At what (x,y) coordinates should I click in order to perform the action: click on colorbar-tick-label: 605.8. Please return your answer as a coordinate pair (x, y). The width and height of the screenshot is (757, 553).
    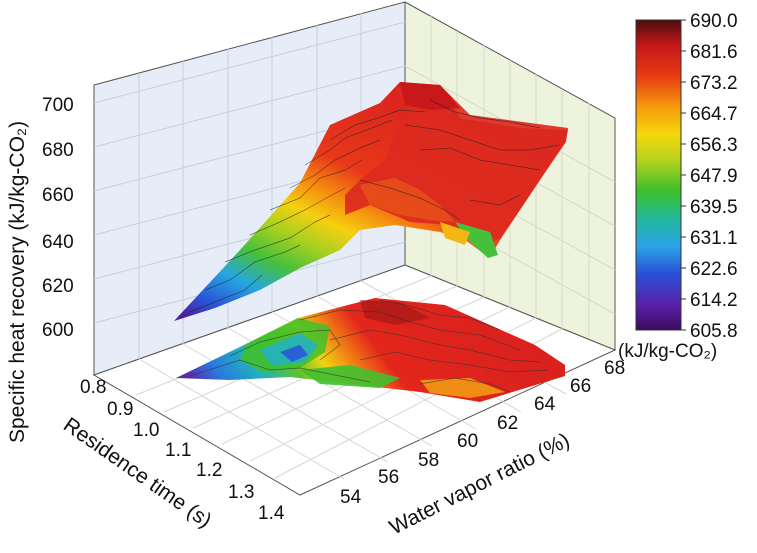
    Looking at the image, I should click on (714, 331).